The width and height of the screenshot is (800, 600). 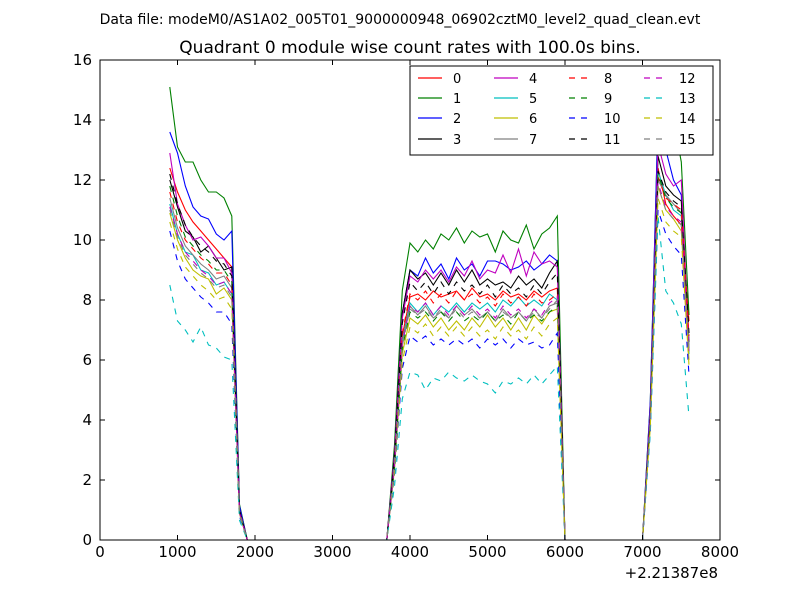 What do you see at coordinates (82, 60) in the screenshot?
I see `y-tick-label: 16` at bounding box center [82, 60].